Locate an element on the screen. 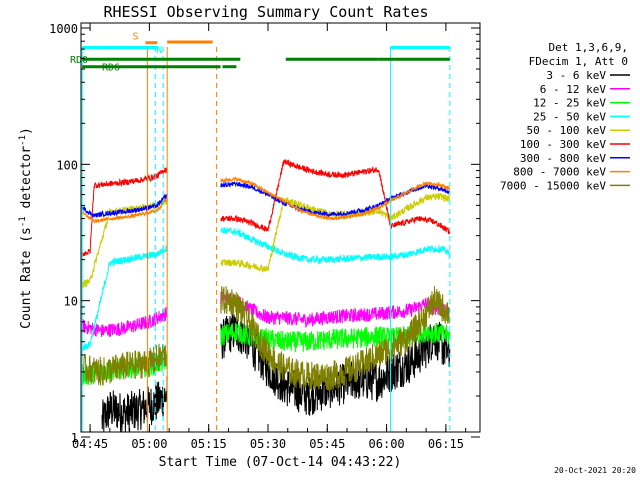 The image size is (640, 480). x-tick-label-05:45: 05:45 is located at coordinates (327, 444).